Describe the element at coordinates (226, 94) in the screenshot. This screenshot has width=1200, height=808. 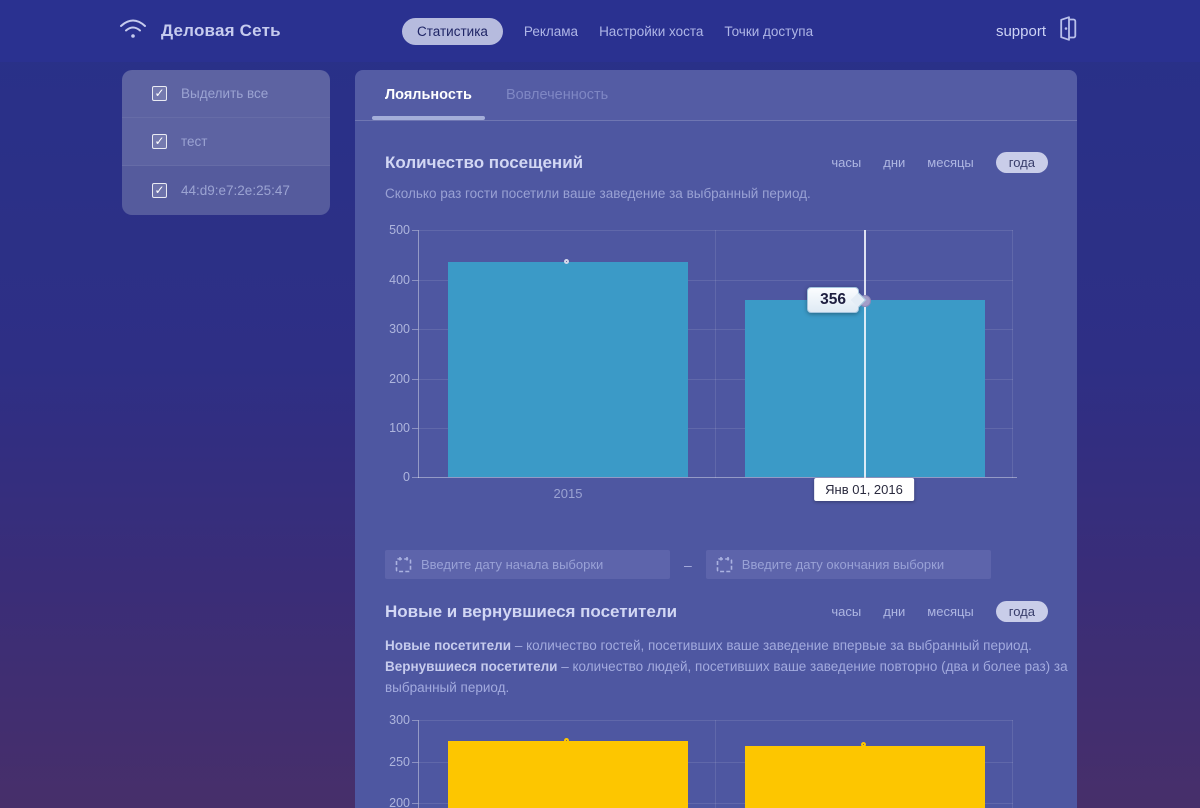
I see `filter-select-all: ✓ Выделить все` at that location.